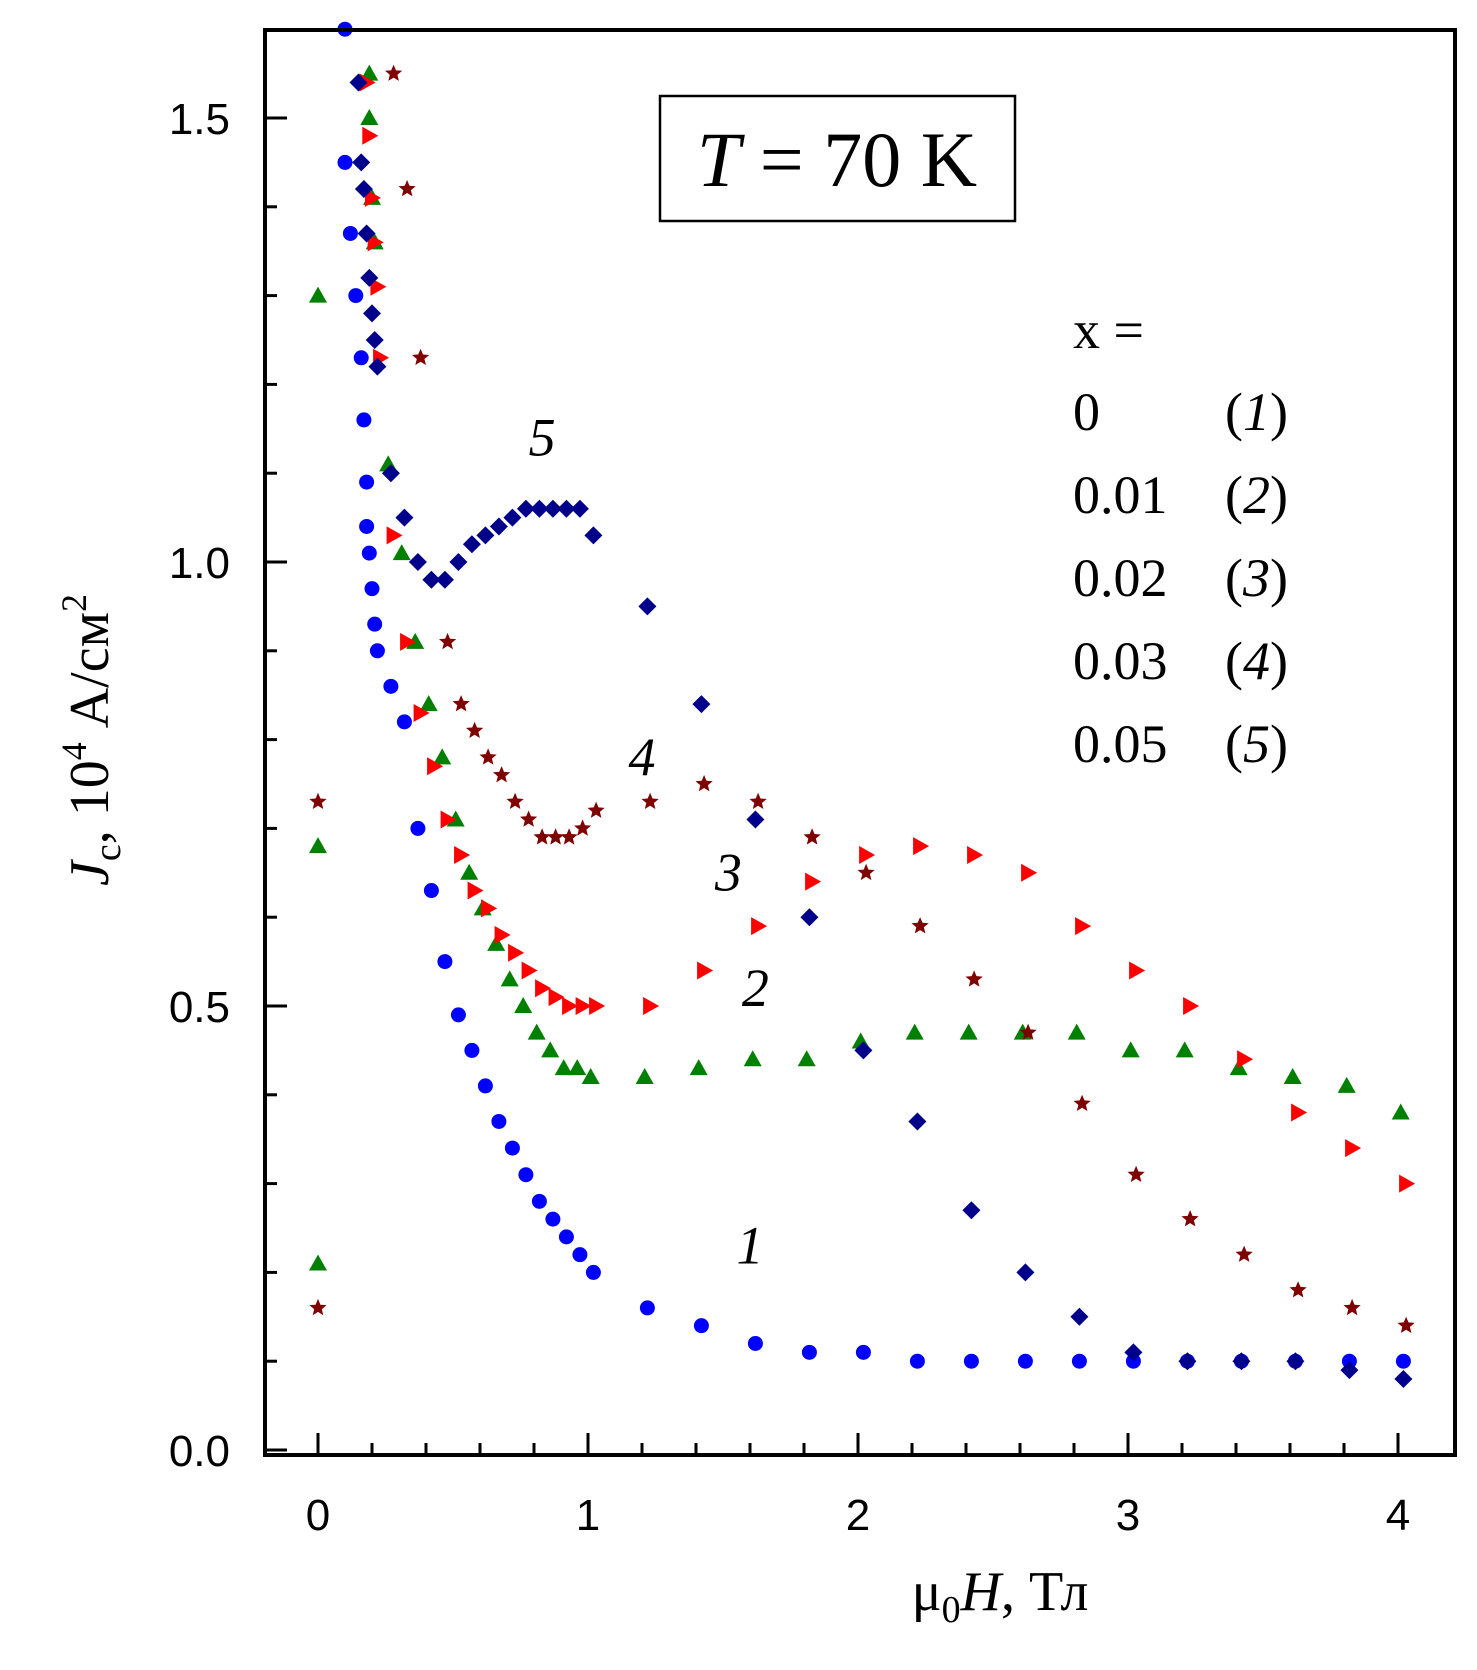 This screenshot has height=1670, width=1477. What do you see at coordinates (588, 1515) in the screenshot?
I see `x-tick-label: 1` at bounding box center [588, 1515].